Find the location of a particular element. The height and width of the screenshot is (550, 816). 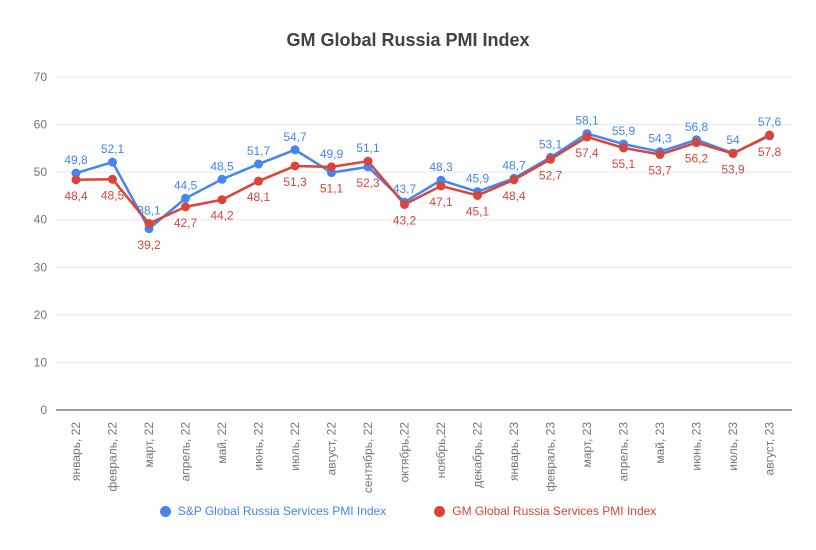

data-label-series-1: 51,1 is located at coordinates (332, 189).